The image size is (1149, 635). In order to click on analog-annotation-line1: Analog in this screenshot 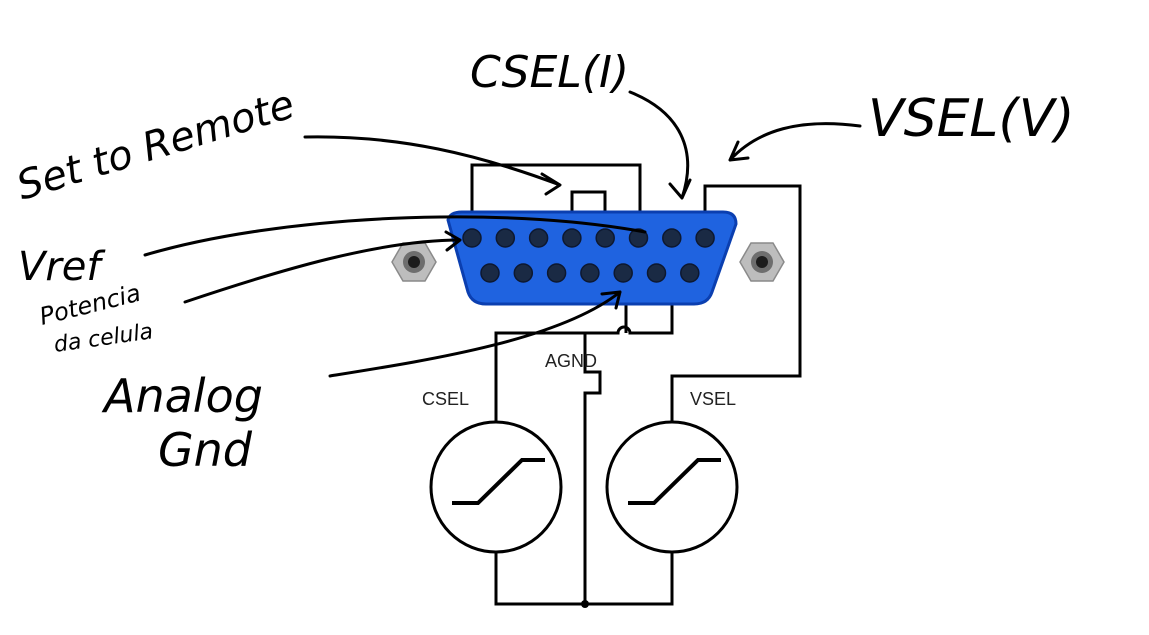, I will do `click(182, 396)`.